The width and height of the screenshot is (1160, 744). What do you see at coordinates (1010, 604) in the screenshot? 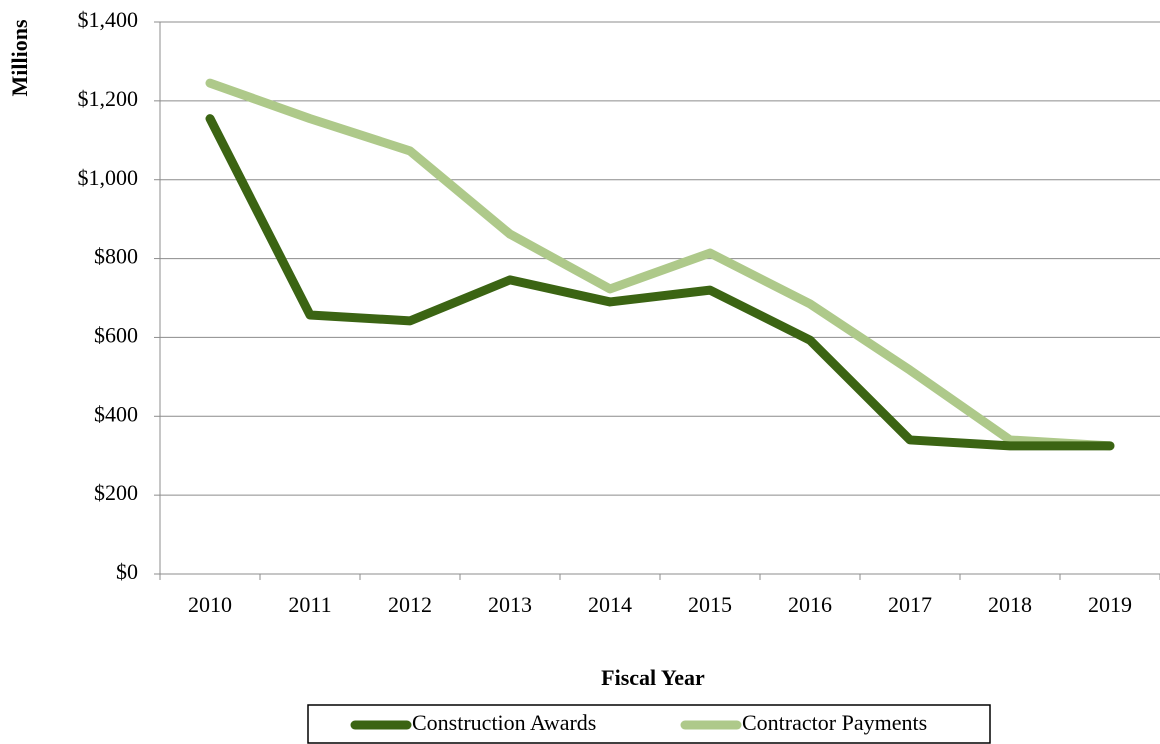
I see `x-tick-label: 2018` at bounding box center [1010, 604].